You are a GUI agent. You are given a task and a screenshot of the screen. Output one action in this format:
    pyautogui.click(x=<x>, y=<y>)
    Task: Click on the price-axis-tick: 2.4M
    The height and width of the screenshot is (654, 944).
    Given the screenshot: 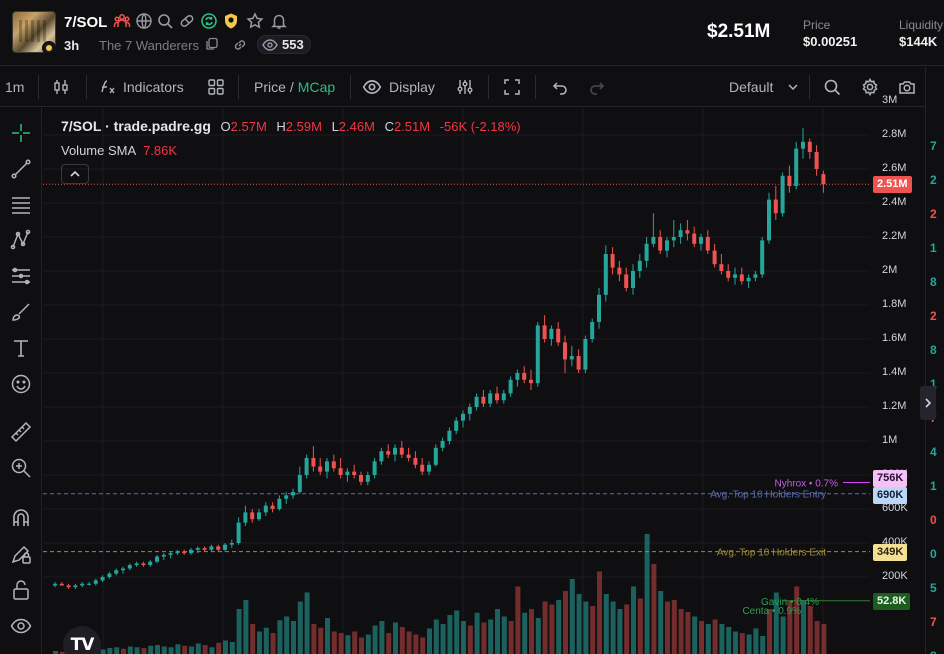 What is the action you would take?
    pyautogui.click(x=894, y=202)
    